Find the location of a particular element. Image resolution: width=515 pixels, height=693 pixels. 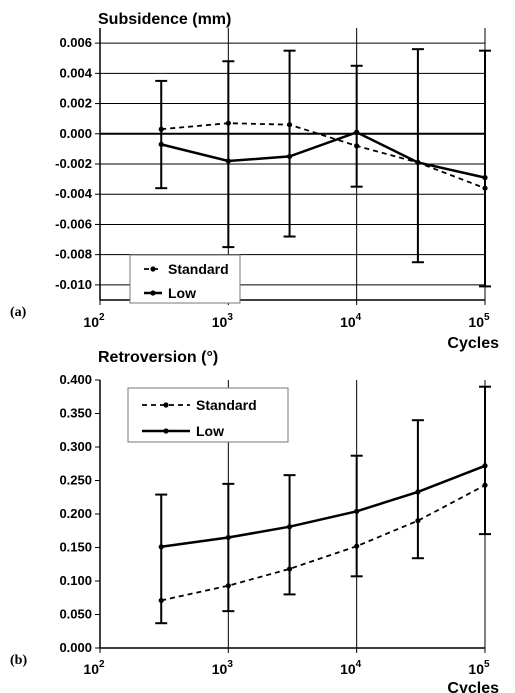

y-tick-label: -0.004 is located at coordinates (74, 193).